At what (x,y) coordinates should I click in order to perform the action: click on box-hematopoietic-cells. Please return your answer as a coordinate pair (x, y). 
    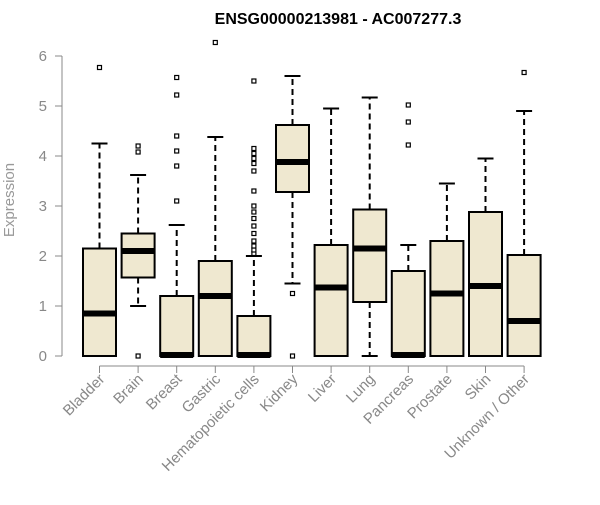
    Looking at the image, I should click on (254, 218).